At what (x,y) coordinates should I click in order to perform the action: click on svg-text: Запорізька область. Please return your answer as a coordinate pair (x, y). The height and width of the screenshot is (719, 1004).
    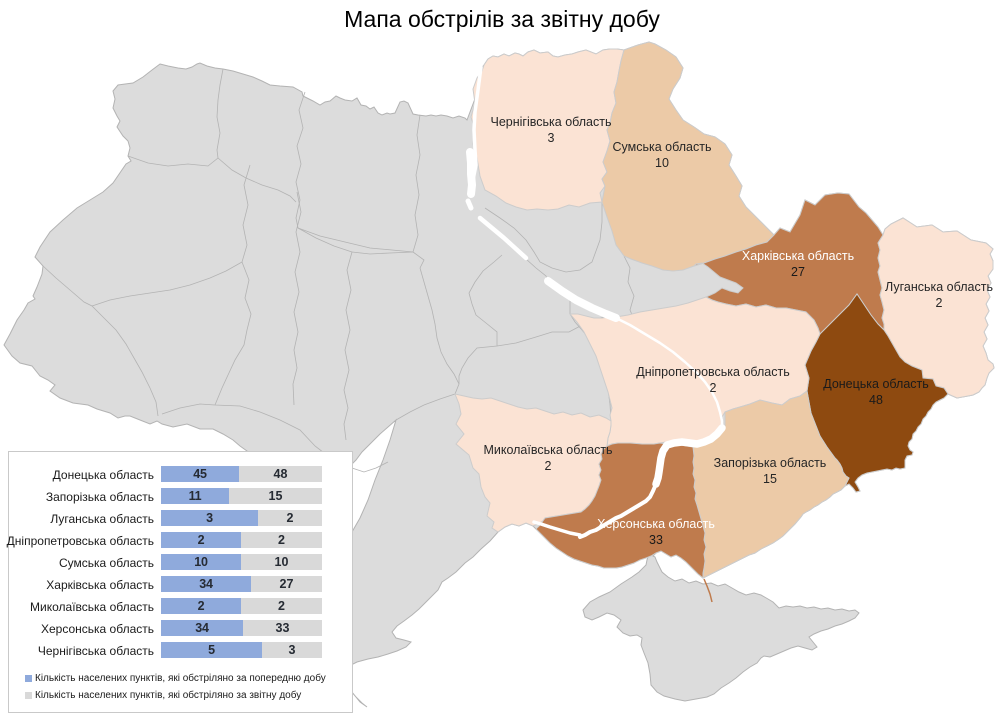
    Looking at the image, I should click on (770, 463).